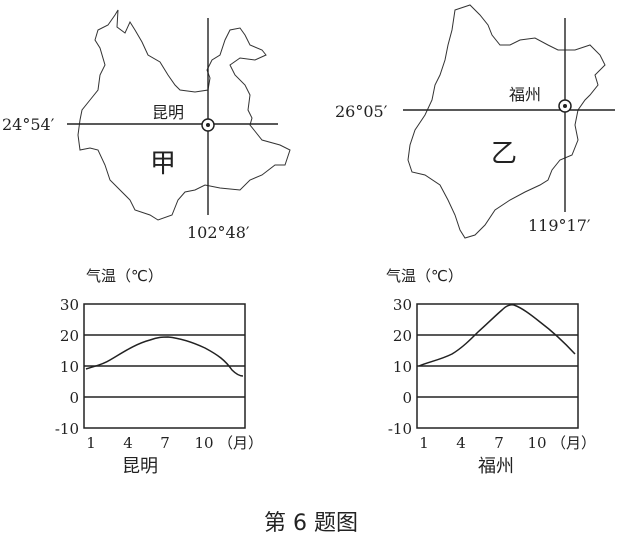 The image size is (618, 552). I want to click on chart-kunming-ylabel: 气温（℃）, so click(124, 276).